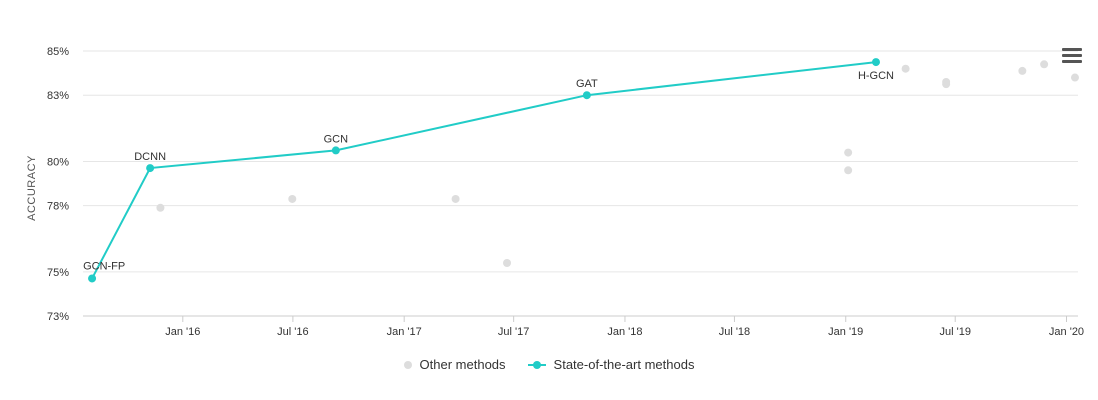  I want to click on y-tick-label: 73%, so click(58, 317).